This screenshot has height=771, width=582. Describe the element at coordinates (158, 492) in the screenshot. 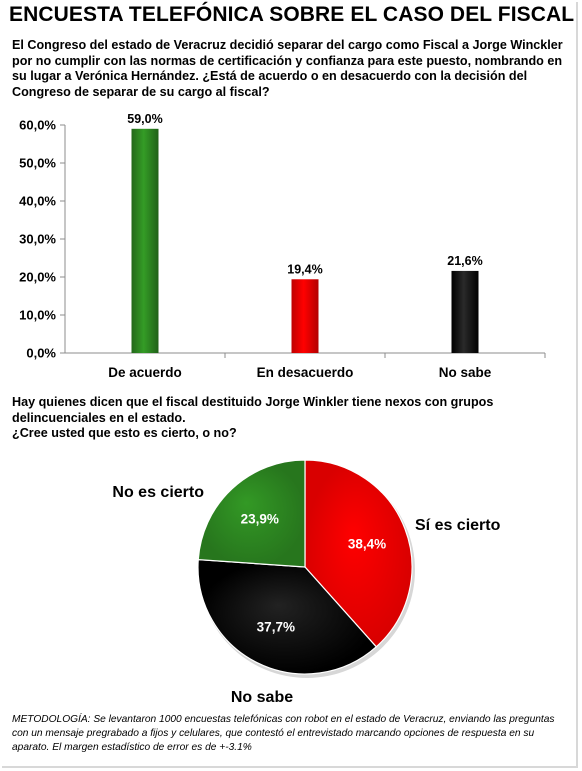

I see `pie-category-label: No es cierto` at that location.